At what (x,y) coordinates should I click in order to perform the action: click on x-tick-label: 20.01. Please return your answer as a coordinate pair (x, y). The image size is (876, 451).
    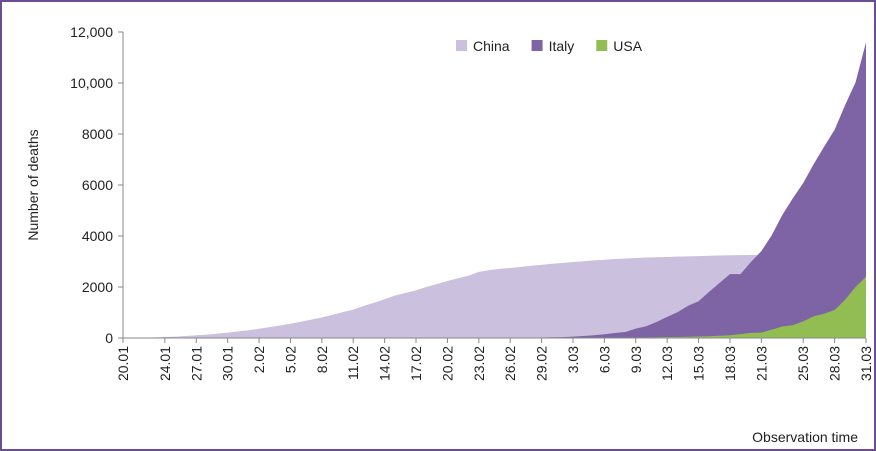
    Looking at the image, I should click on (123, 363).